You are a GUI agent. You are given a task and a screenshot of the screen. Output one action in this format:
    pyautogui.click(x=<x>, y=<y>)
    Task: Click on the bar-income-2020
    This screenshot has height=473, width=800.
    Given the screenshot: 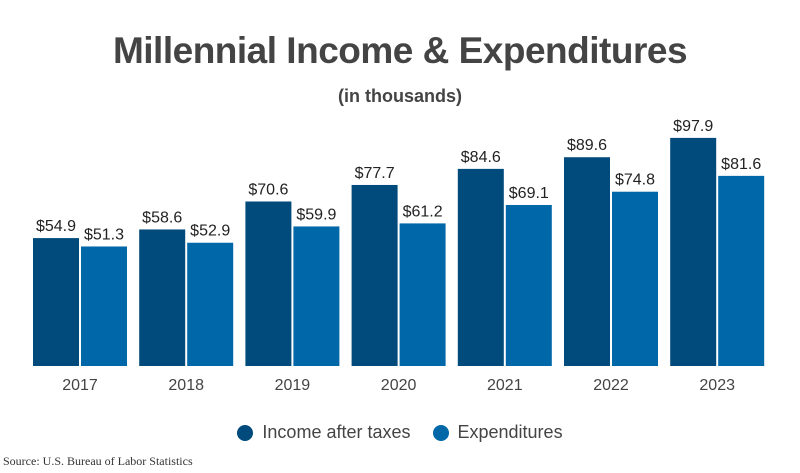 What is the action you would take?
    pyautogui.click(x=374, y=275)
    